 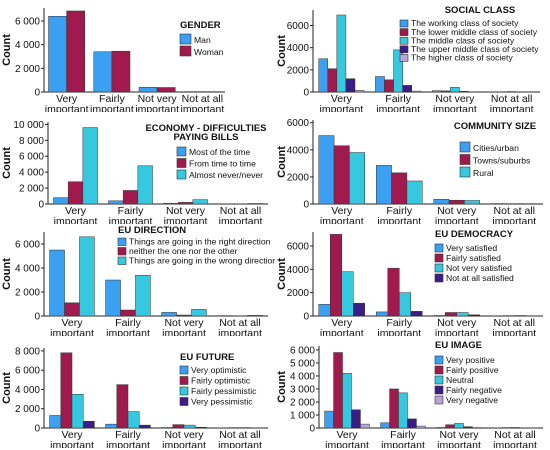 What do you see at coordinates (404, 23) in the screenshot?
I see `social-class-legend-swatch-the-working-class-of-society` at bounding box center [404, 23].